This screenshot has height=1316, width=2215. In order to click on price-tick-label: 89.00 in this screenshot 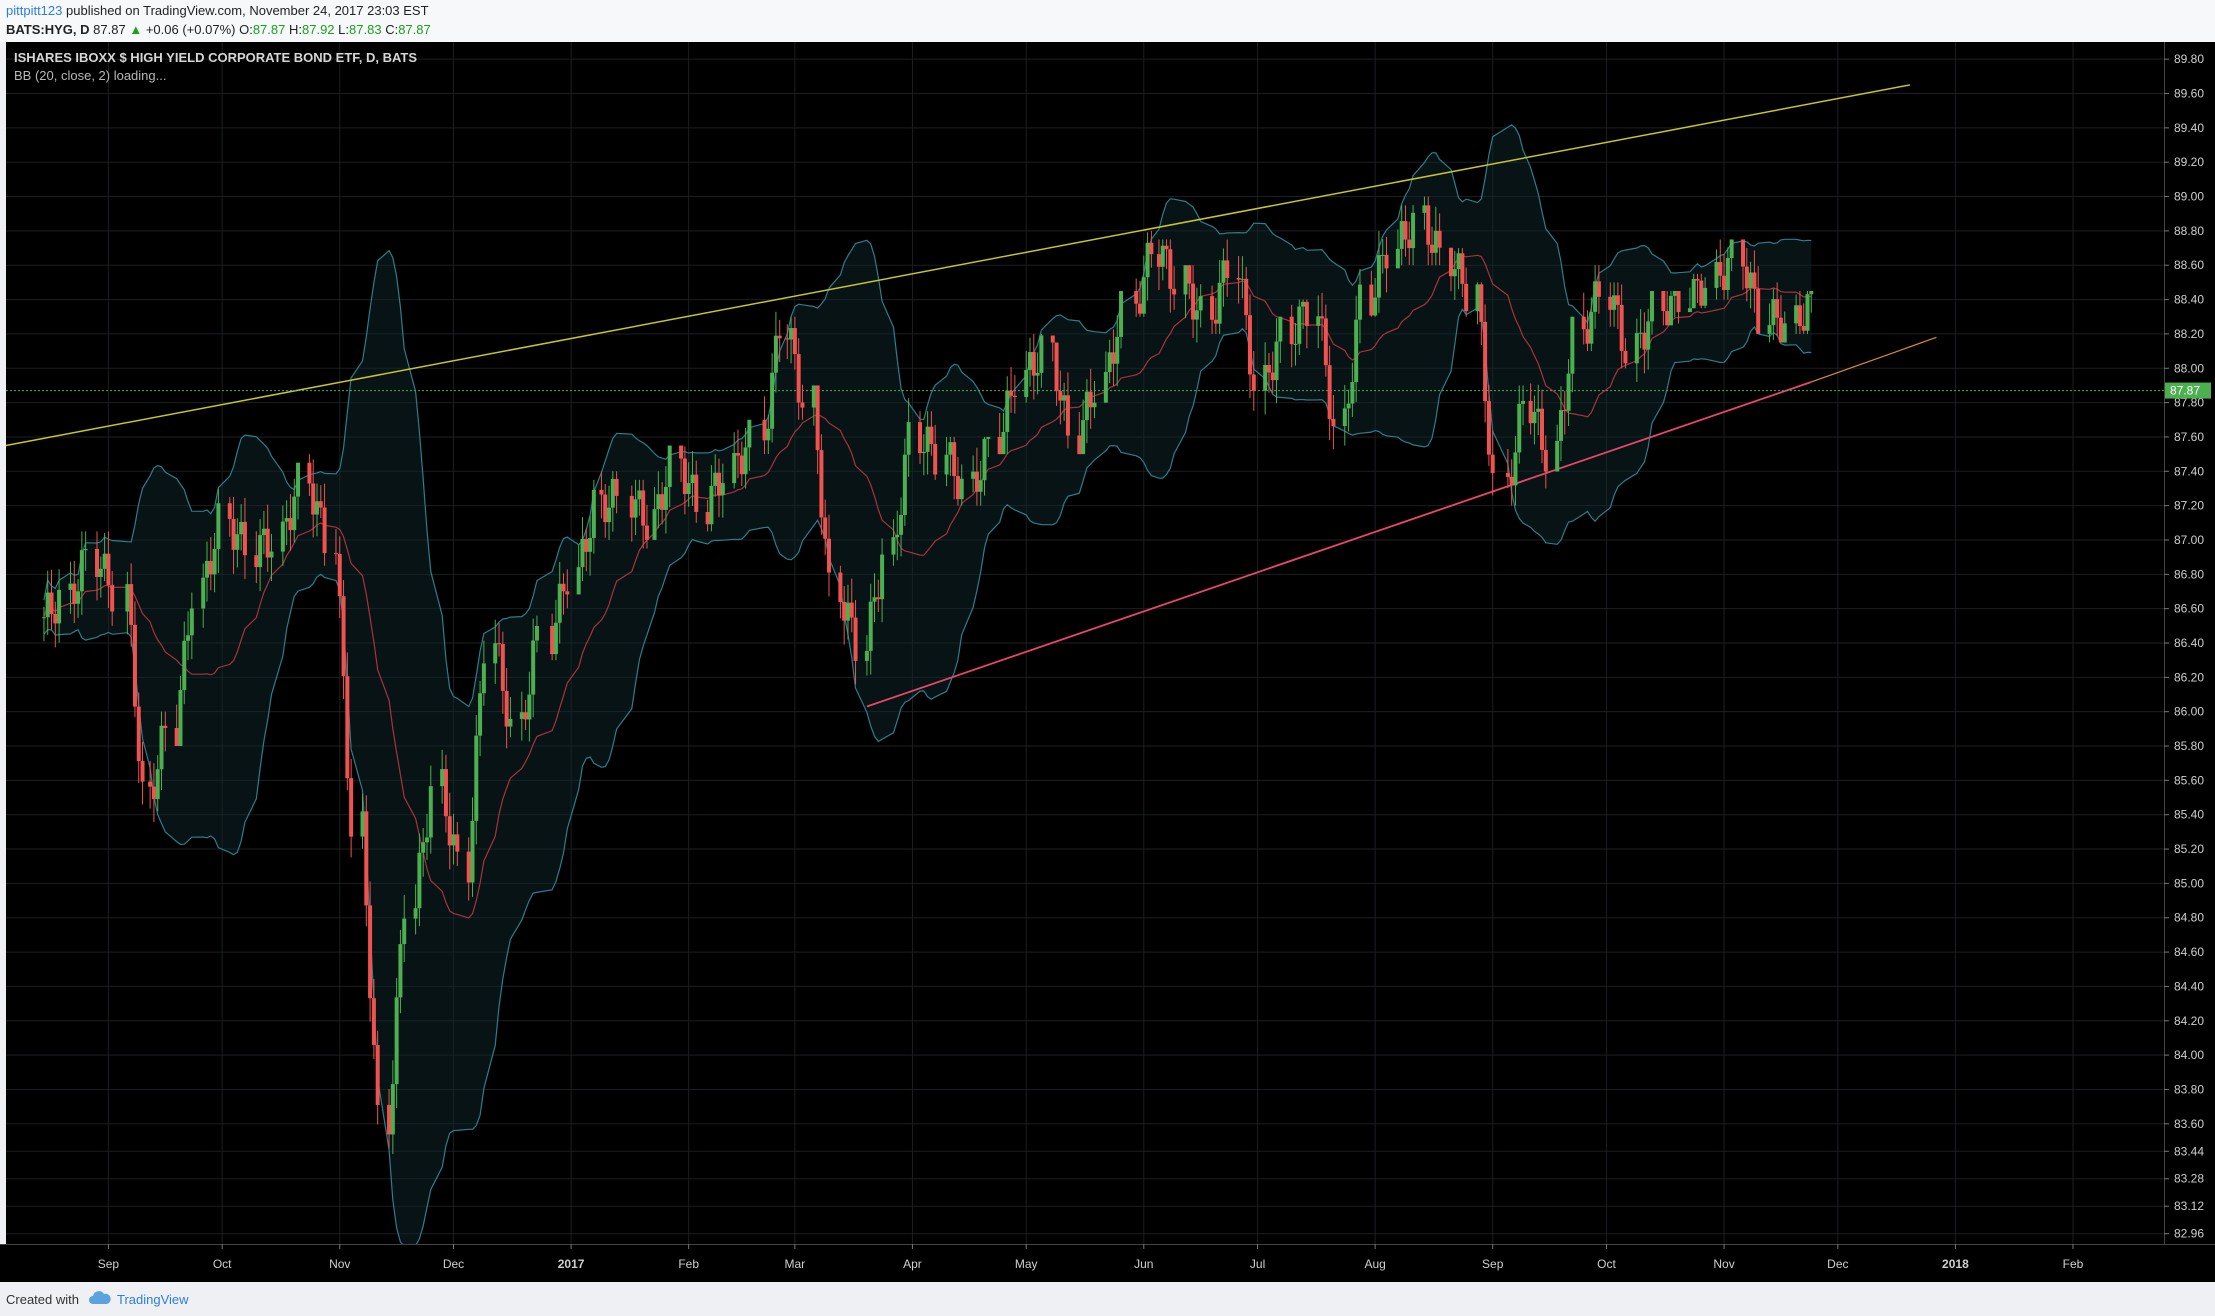, I will do `click(2189, 197)`.